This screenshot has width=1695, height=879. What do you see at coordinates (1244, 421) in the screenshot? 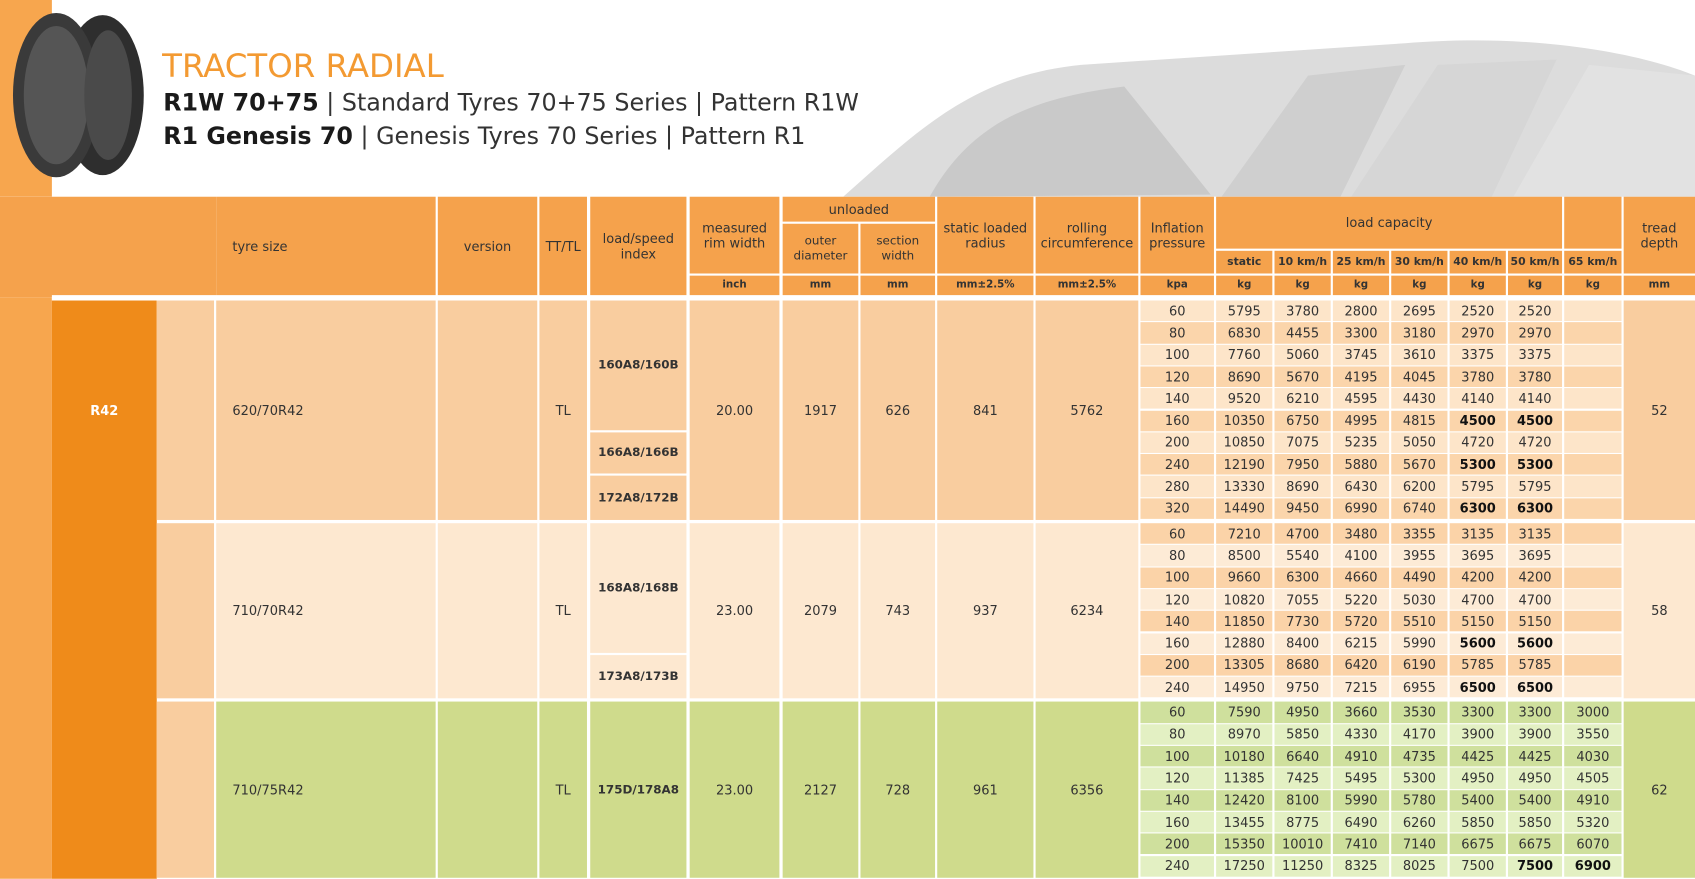
I see `cell: 10350` at bounding box center [1244, 421].